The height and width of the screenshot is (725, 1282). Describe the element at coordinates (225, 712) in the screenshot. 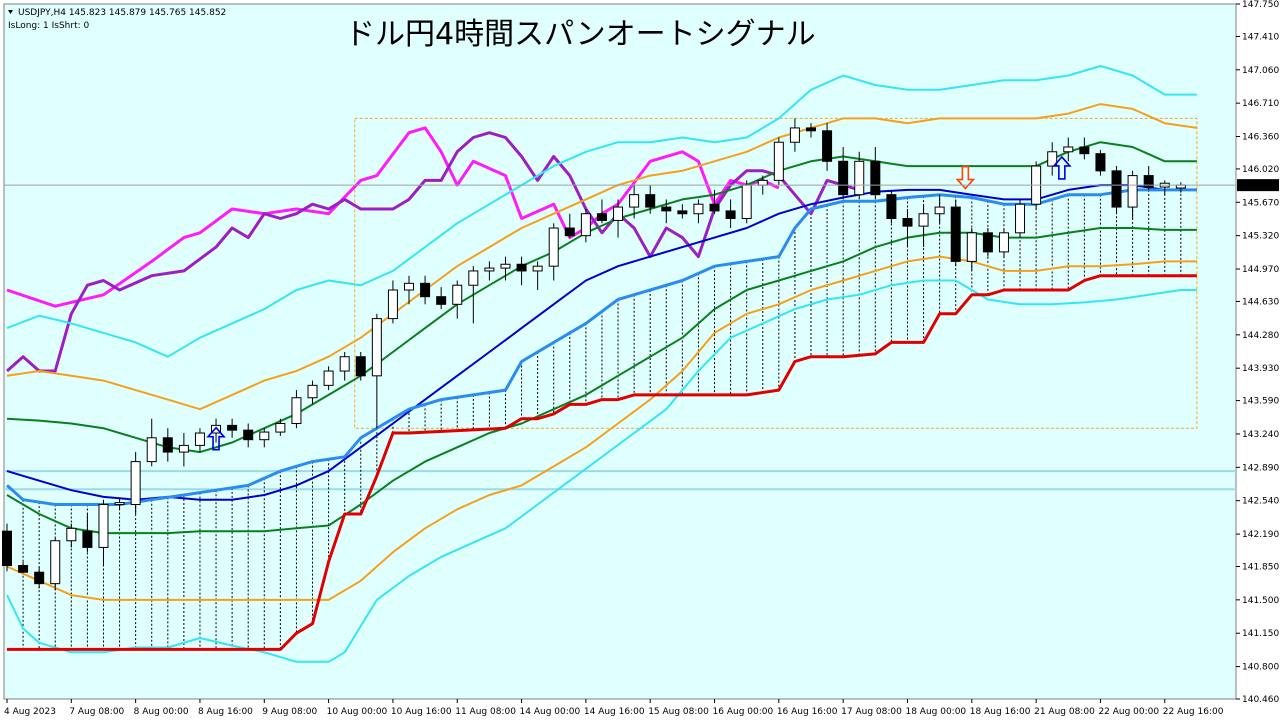

I see `x-tick-label: 8 Aug 16:00` at that location.